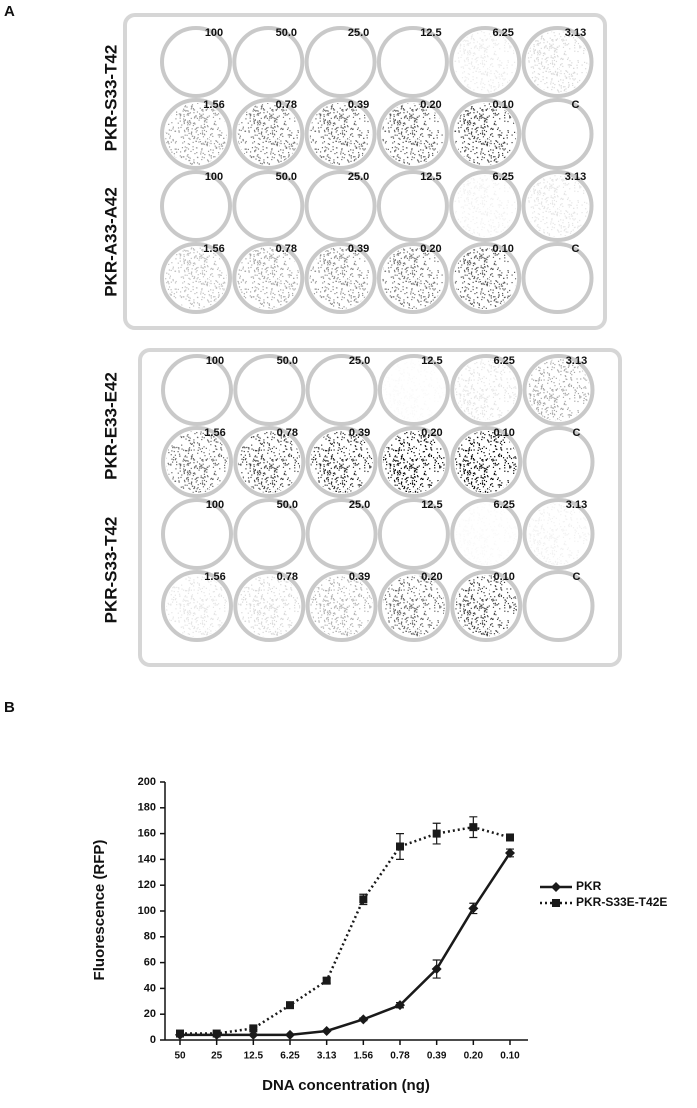 This screenshot has height=1108, width=697. I want to click on x-tick-label: 1.56, so click(364, 1056).